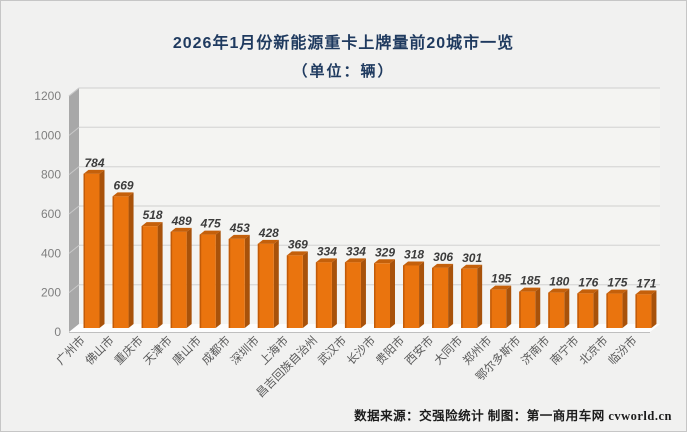 This screenshot has height=432, width=687. What do you see at coordinates (513, 416) in the screenshot?
I see `source-credit: 数据来源：交强险统计 制图：第一商用车网 cvworld.cn` at bounding box center [513, 416].